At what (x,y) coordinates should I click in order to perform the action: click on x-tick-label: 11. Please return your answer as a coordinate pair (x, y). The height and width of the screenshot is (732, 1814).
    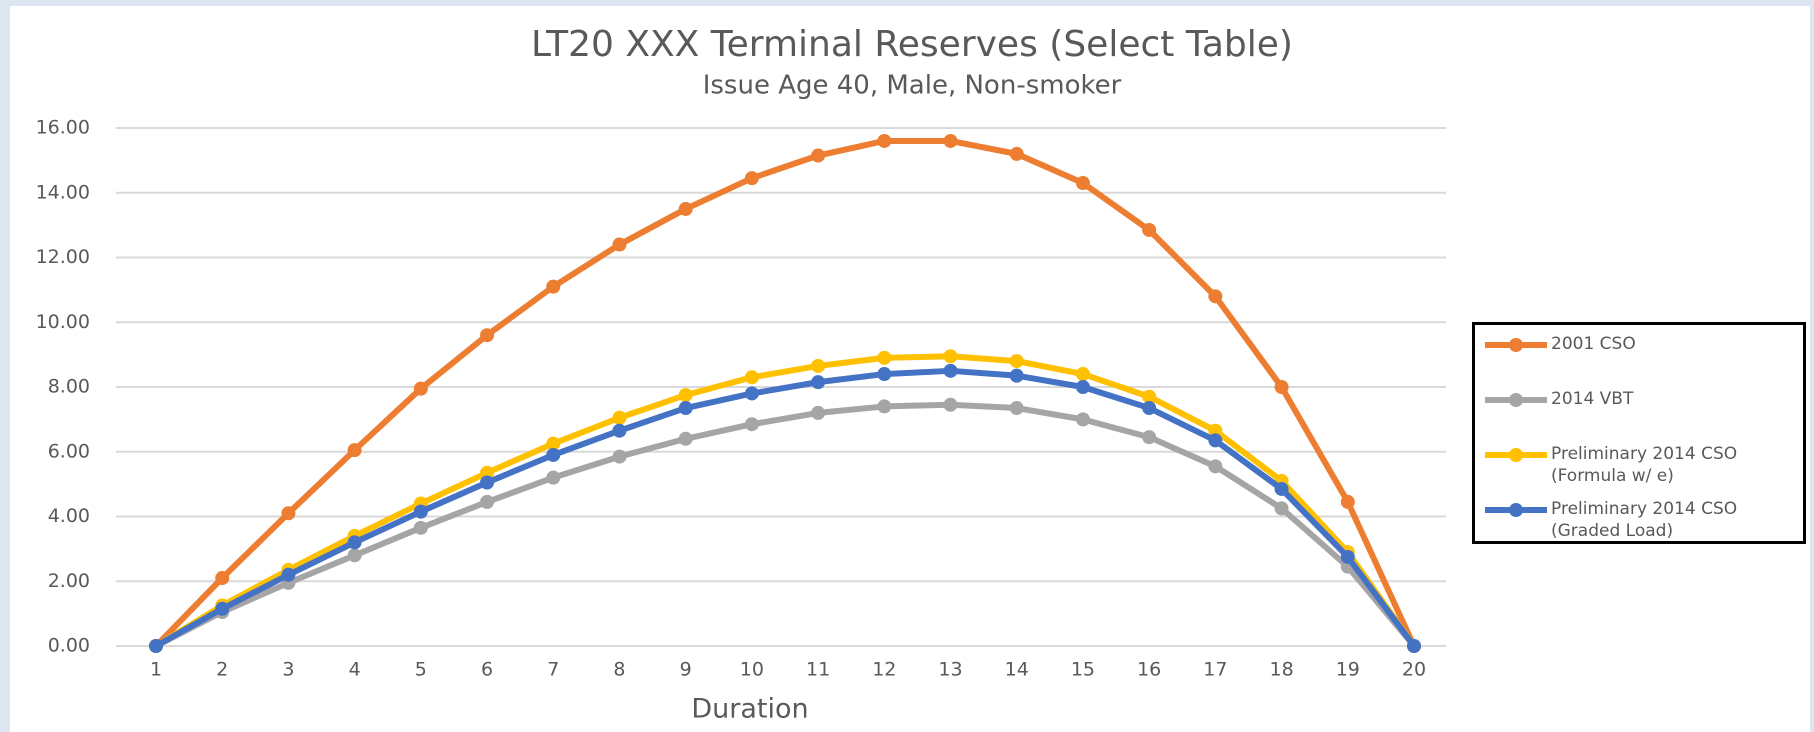
    Looking at the image, I should click on (818, 670).